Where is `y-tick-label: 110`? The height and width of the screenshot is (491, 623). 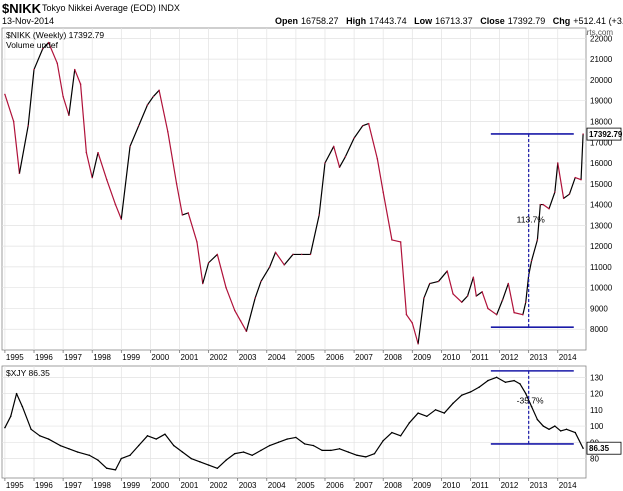 y-tick-label: 110 is located at coordinates (596, 410).